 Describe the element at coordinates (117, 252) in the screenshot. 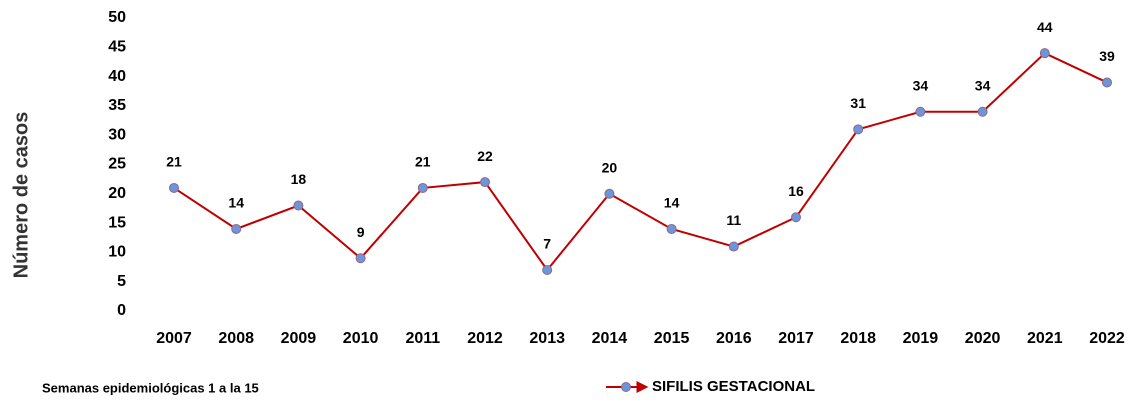

I see `y-tick-label: 10` at that location.